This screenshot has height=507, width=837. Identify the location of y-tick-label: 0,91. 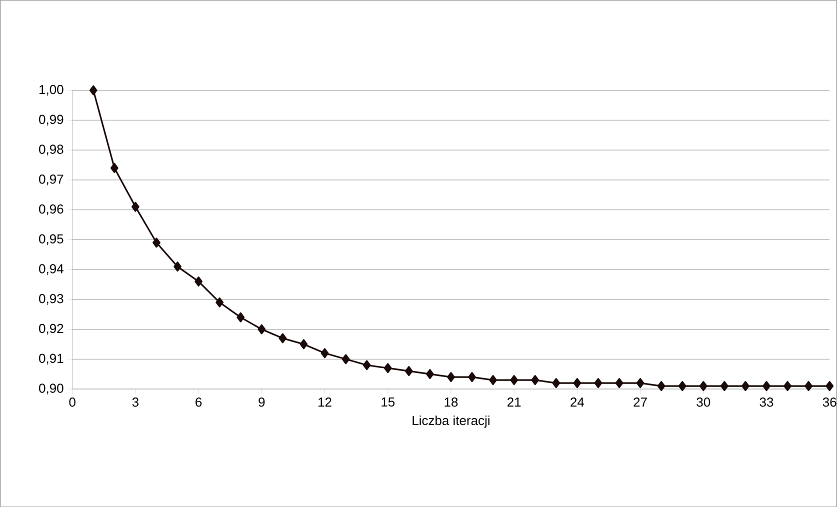
(51, 359).